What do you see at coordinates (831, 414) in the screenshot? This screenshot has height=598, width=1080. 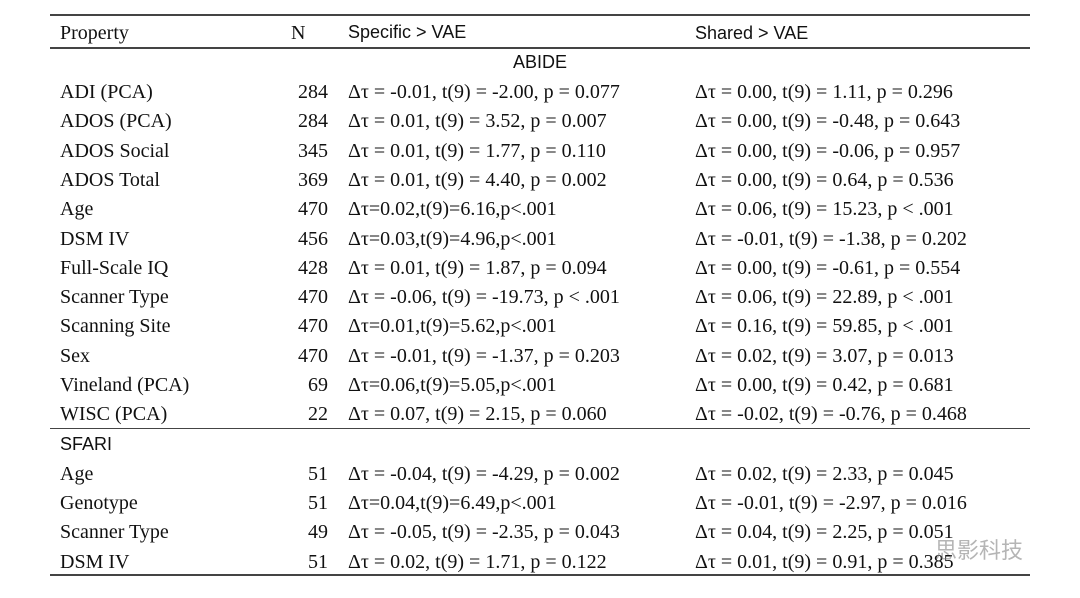 I see `shared-cell: Δτ = -0.02, t(9) = -0.76, p = 0.468` at bounding box center [831, 414].